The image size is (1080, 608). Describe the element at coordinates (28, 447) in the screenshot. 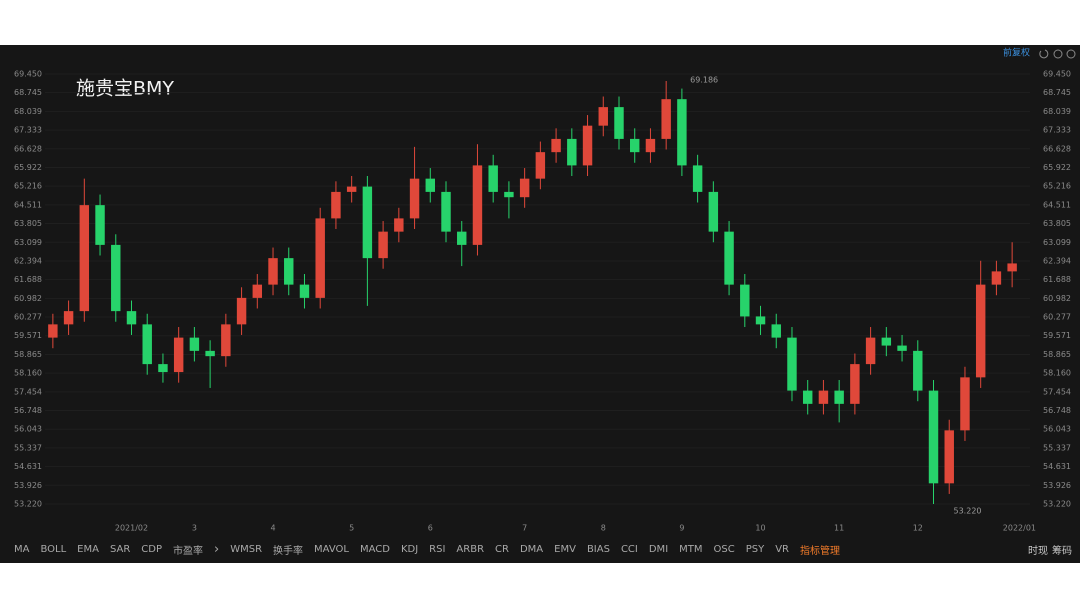

I see `y-tick-label: 55.337` at that location.